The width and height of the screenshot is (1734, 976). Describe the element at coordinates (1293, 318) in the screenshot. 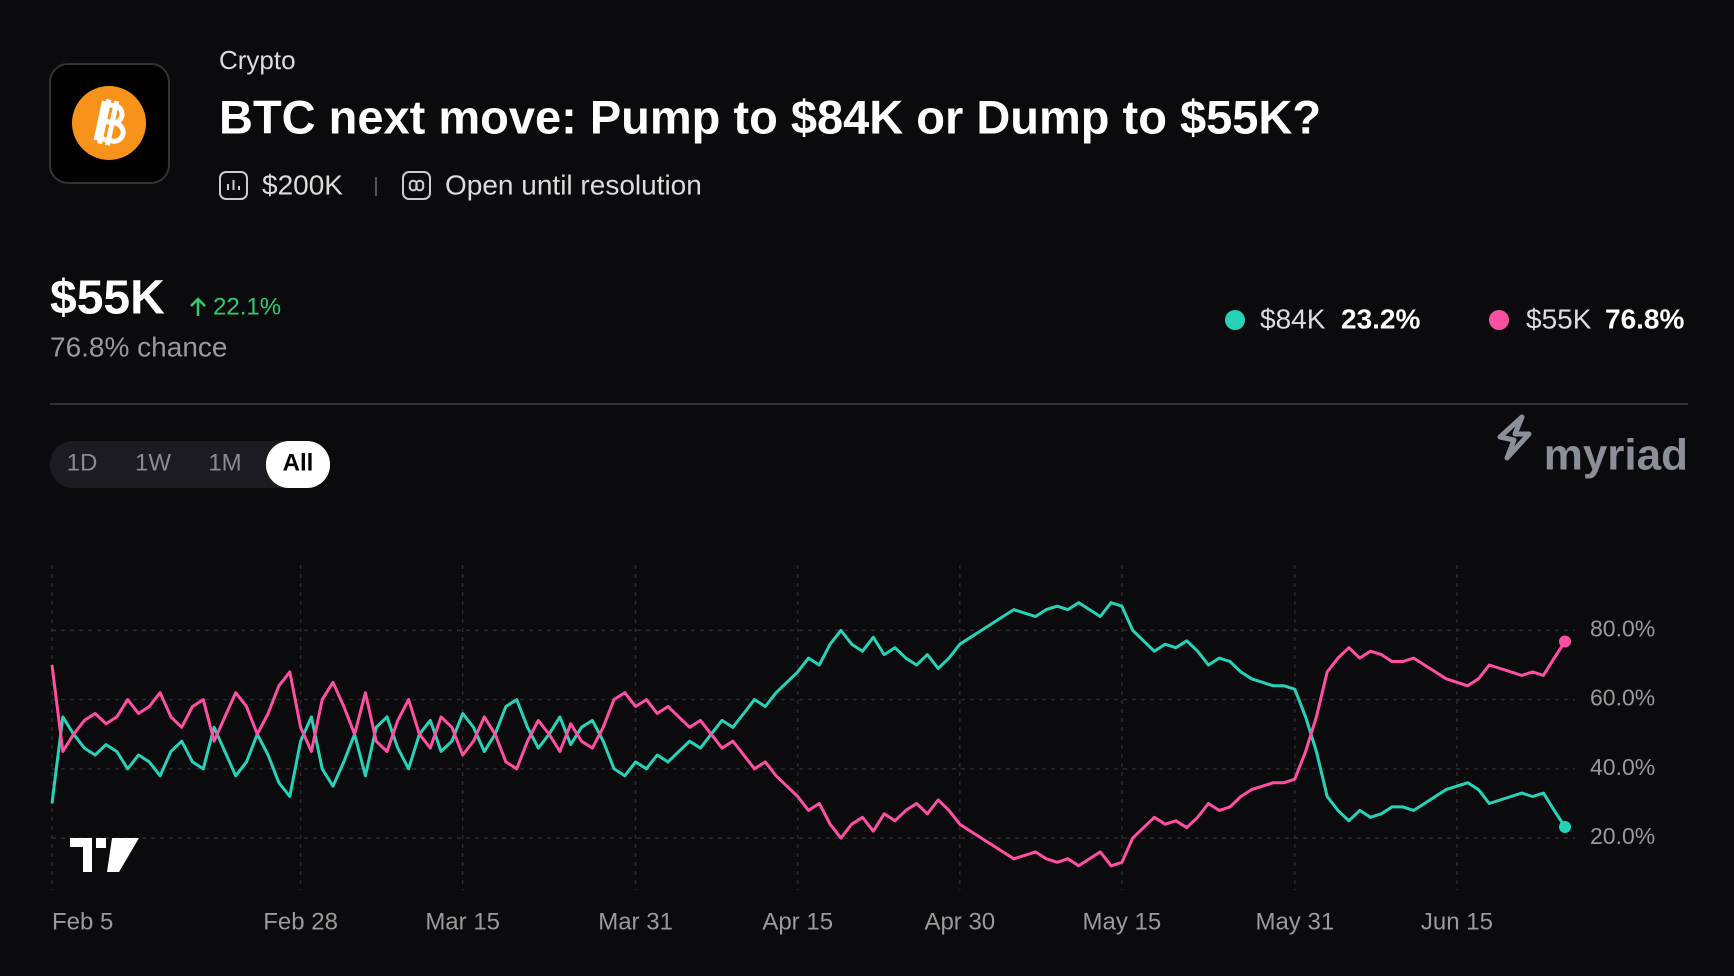

I see `legend-name: $84K` at that location.